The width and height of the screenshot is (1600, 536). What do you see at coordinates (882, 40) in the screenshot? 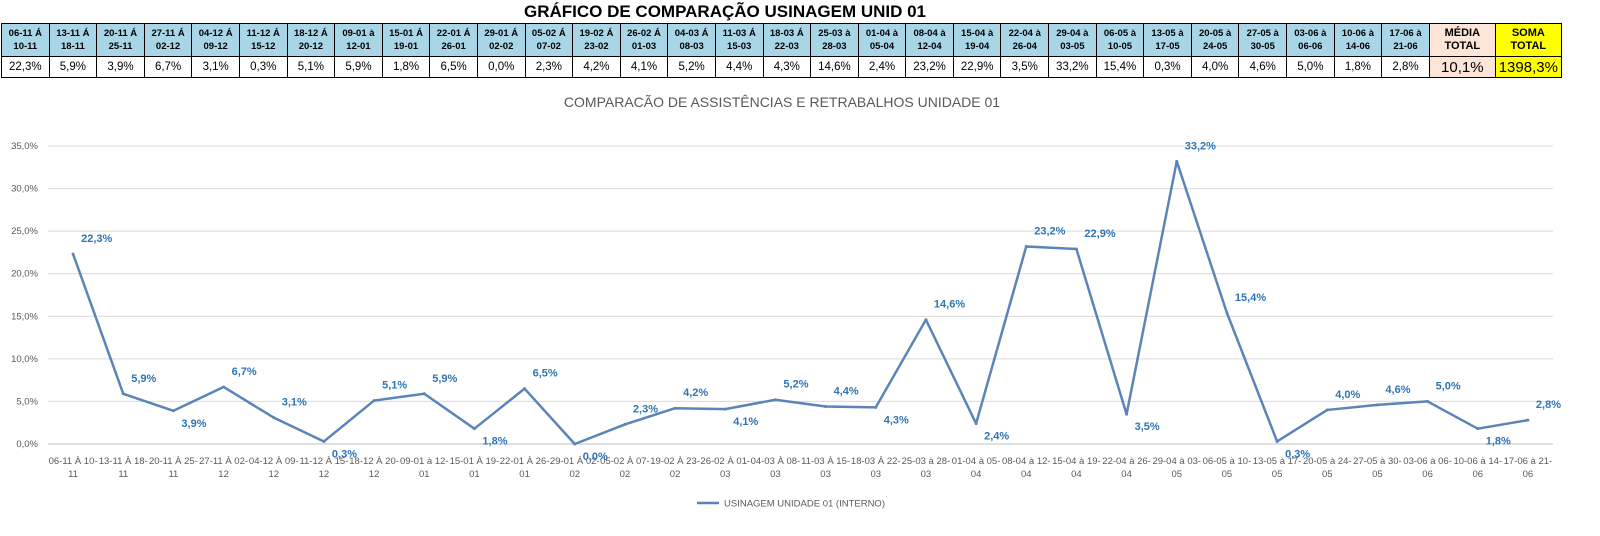
I see `period-header-cell: 01-04 à 05-04` at bounding box center [882, 40].